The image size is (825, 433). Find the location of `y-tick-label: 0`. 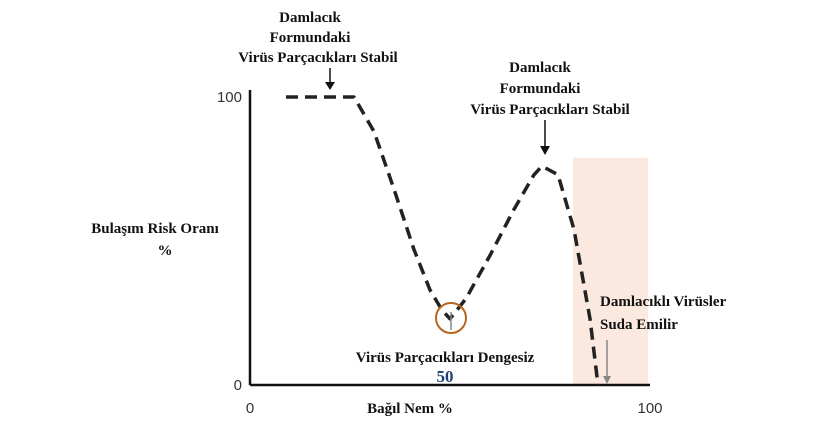

y-tick-label: 0 is located at coordinates (238, 385).